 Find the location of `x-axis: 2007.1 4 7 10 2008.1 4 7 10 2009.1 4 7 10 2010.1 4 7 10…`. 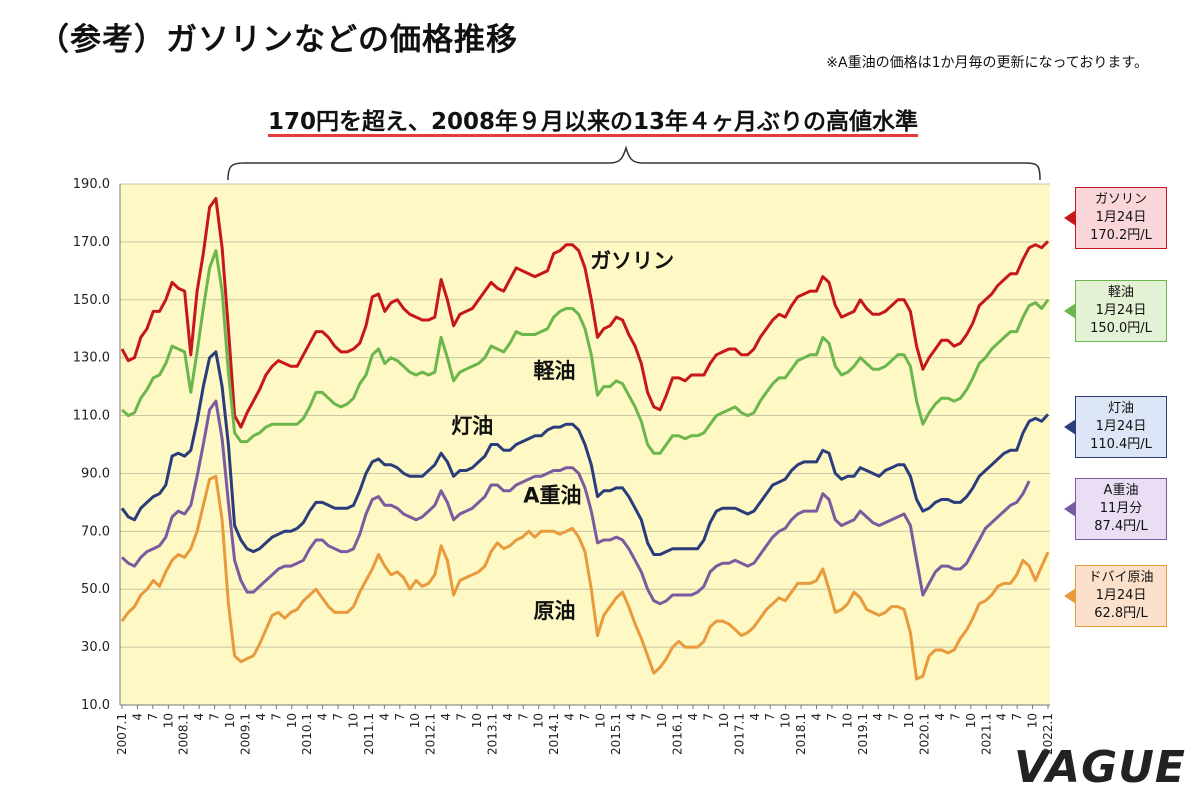

x-axis: 2007.1 4 7 10 2008.1 4 7 10 2009.1 4 7 10 2010.1 4 7 10… is located at coordinates (585, 729).